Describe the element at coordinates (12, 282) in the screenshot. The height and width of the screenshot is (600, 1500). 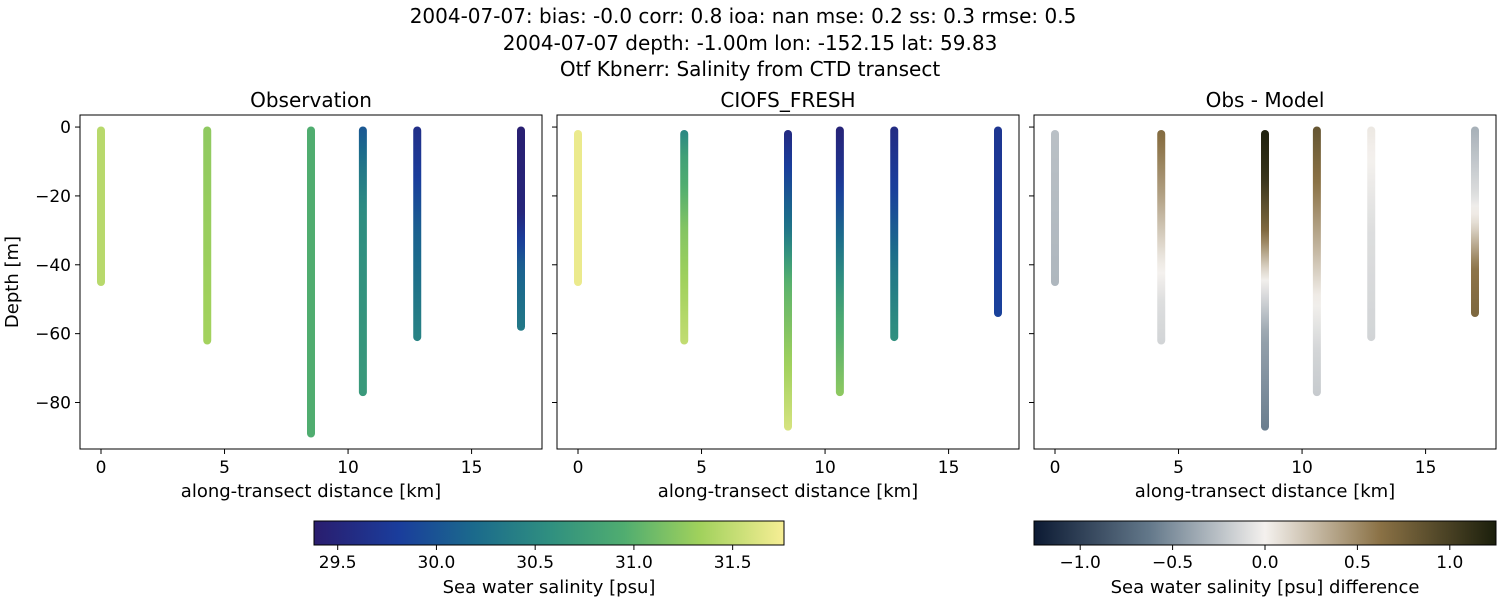
I see `y-axis-label: Depth [m]` at that location.